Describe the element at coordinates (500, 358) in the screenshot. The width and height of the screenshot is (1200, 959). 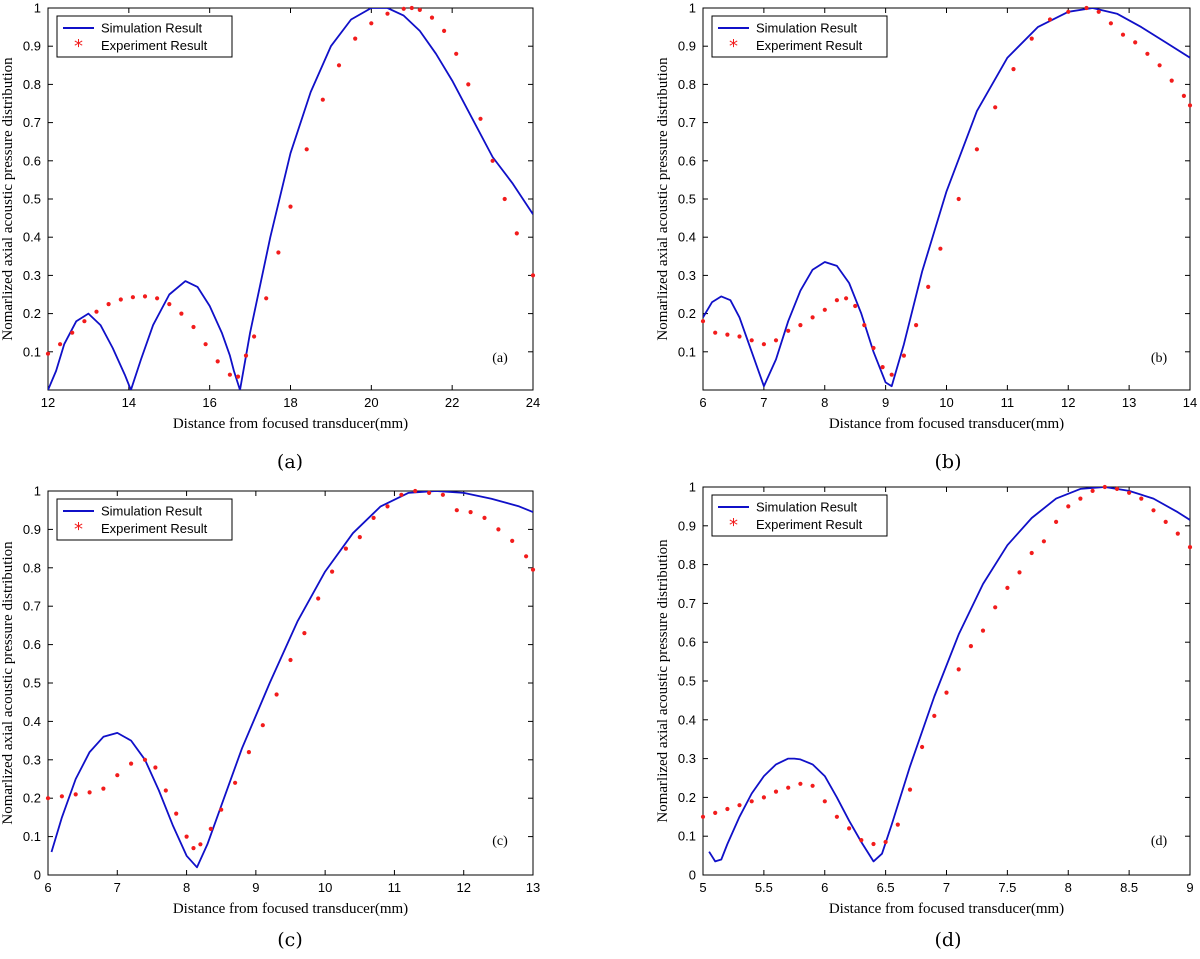
I see `panel-tag: (a)` at that location.